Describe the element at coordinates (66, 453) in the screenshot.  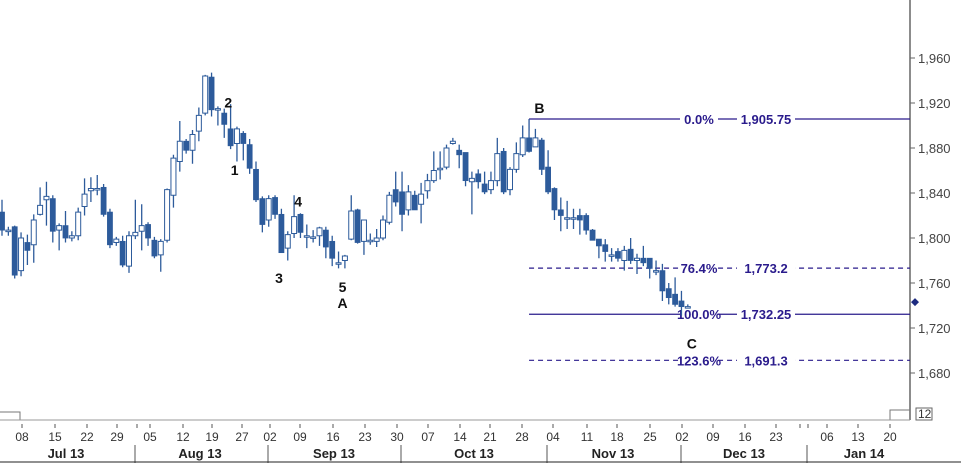
I see `x-month-label: Jul 13` at that location.